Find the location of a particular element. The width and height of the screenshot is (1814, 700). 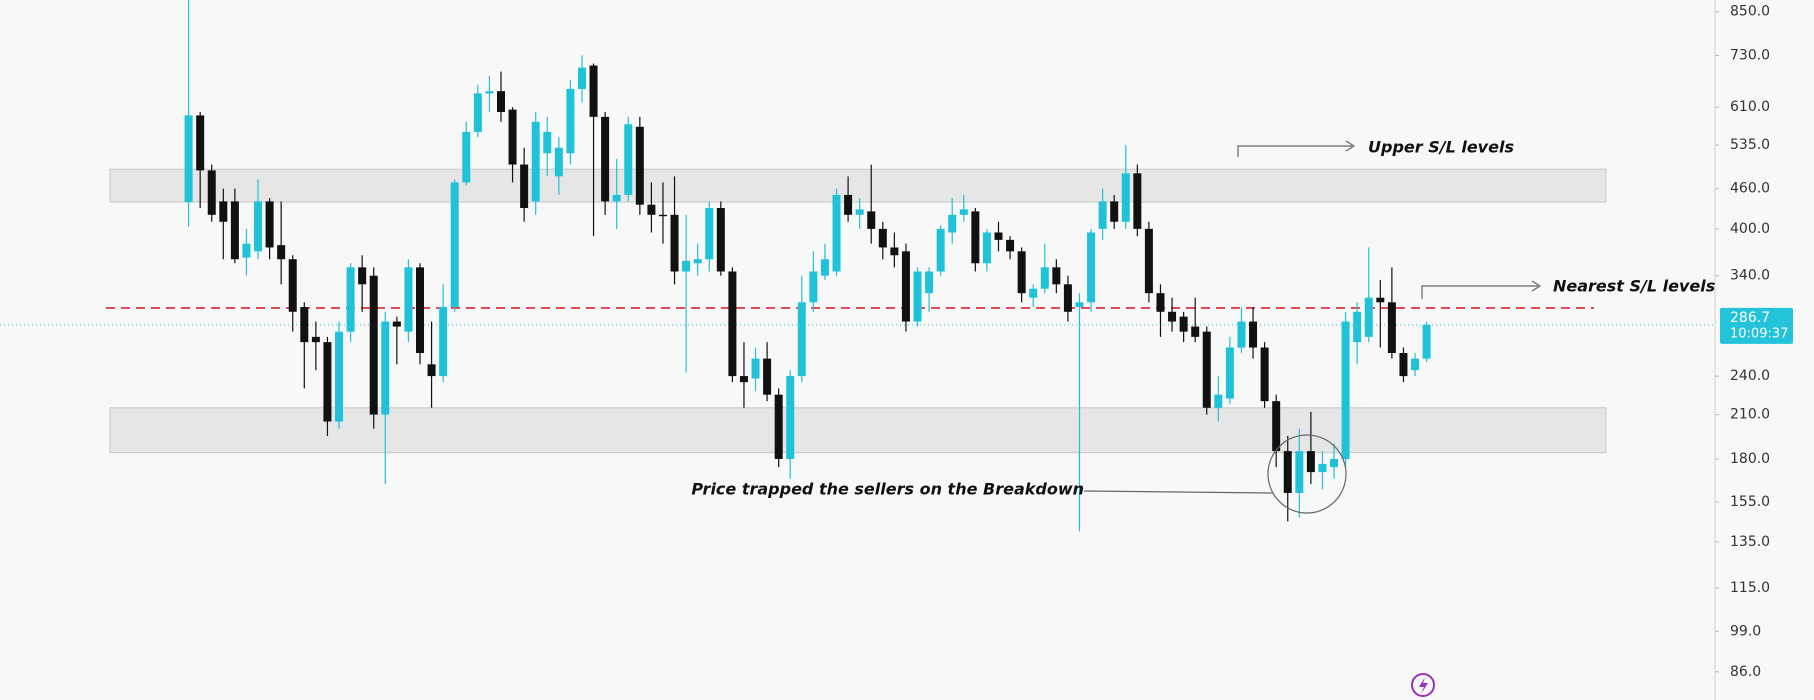

annotation: Nearest S/L levels is located at coordinates (1634, 286).